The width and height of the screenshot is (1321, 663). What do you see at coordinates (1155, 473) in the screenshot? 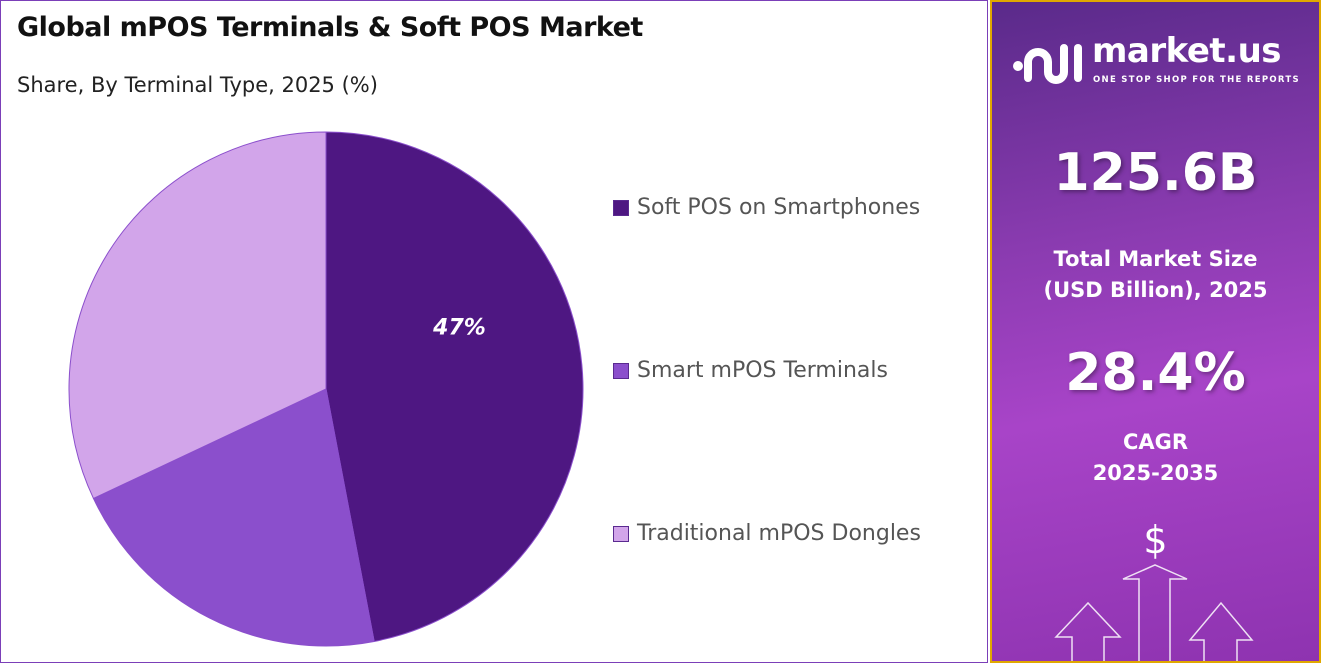
I see `cagr-label-2: 2025-2035` at bounding box center [1155, 473].